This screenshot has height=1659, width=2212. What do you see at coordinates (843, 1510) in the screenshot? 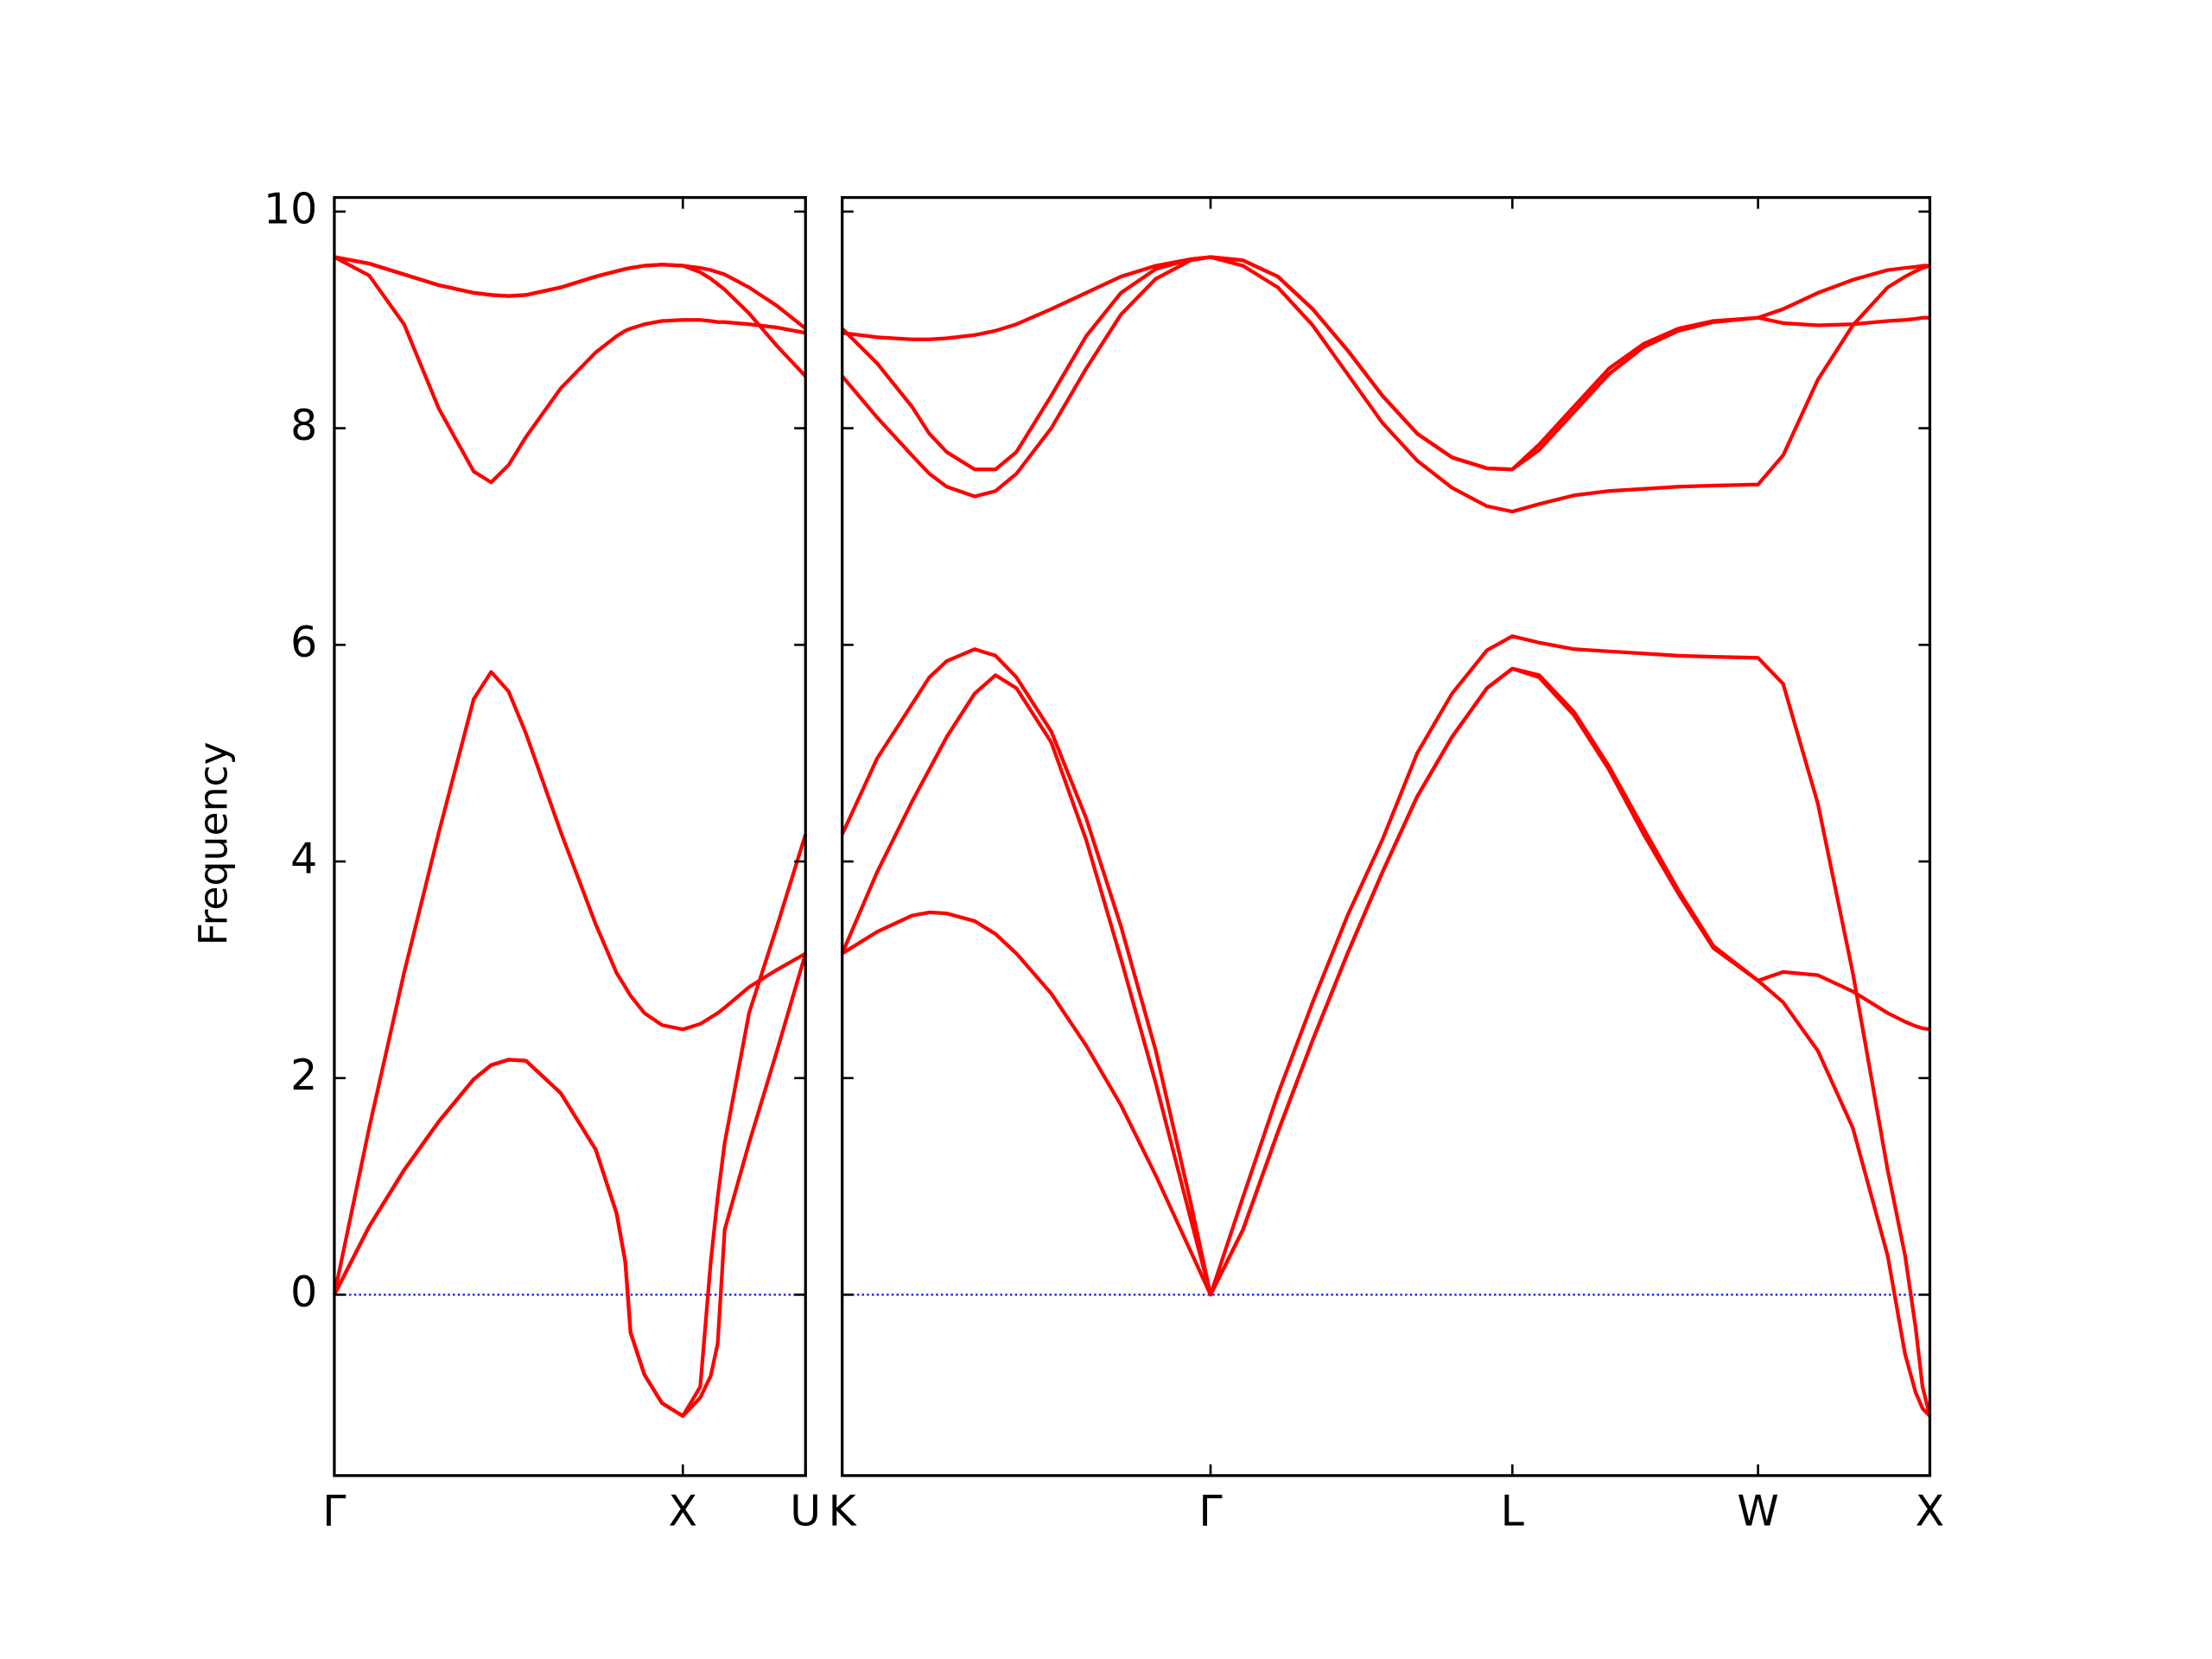
I see `x-tick-label: K` at bounding box center [843, 1510].